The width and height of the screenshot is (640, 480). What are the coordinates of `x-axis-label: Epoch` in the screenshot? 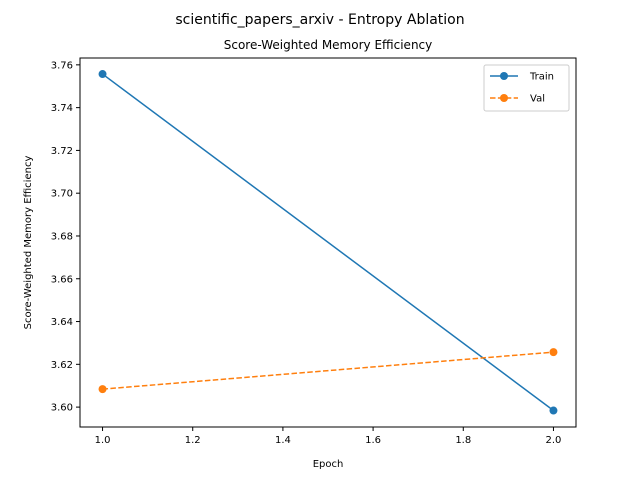 It's located at (328, 464).